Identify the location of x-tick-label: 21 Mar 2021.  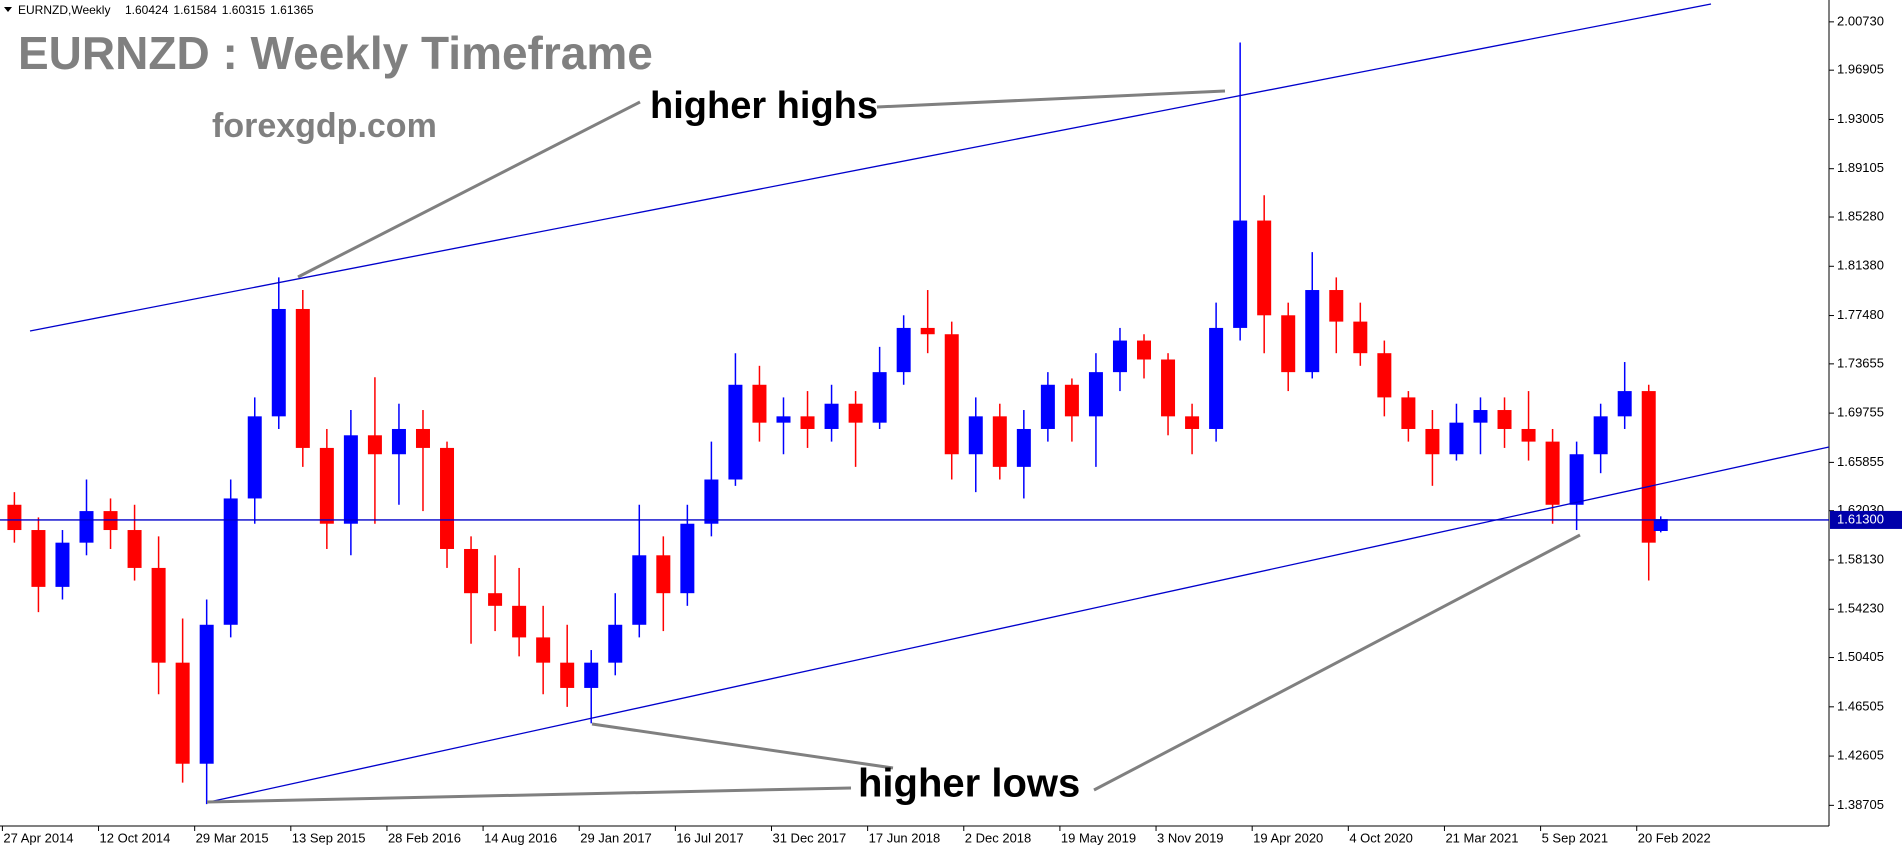
(1481, 837).